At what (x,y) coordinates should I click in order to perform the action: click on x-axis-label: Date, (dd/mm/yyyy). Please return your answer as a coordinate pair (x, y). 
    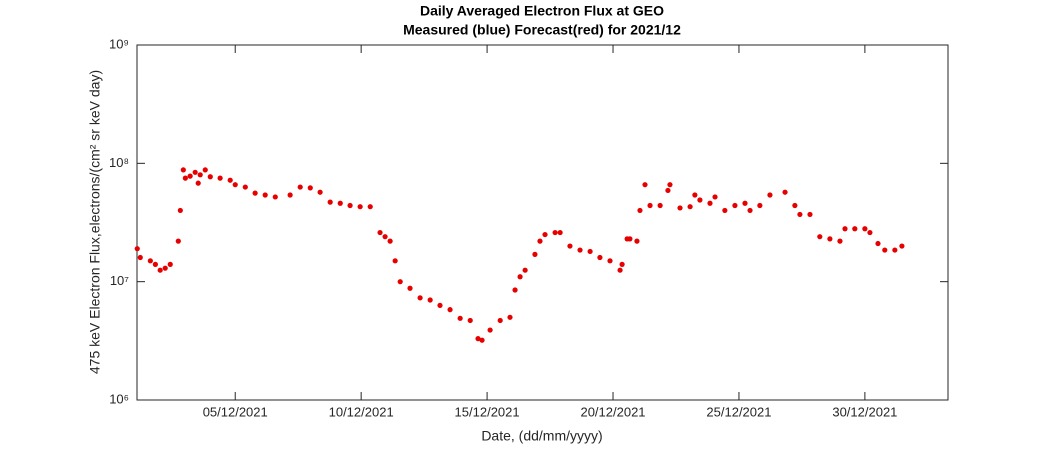
    Looking at the image, I should click on (541, 436).